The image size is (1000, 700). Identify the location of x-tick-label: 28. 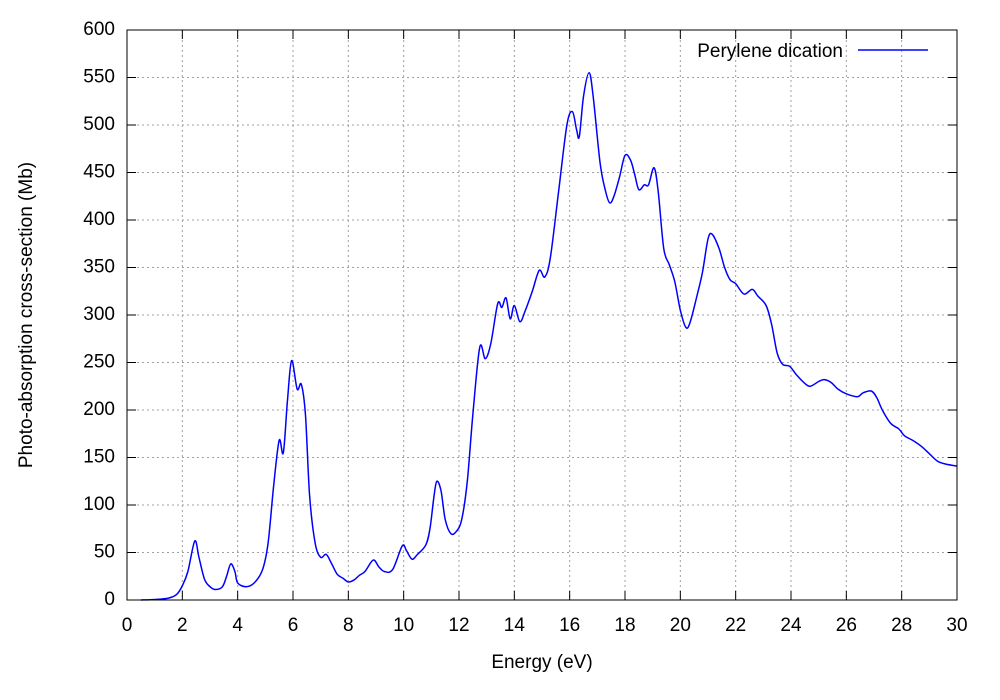
(901, 625).